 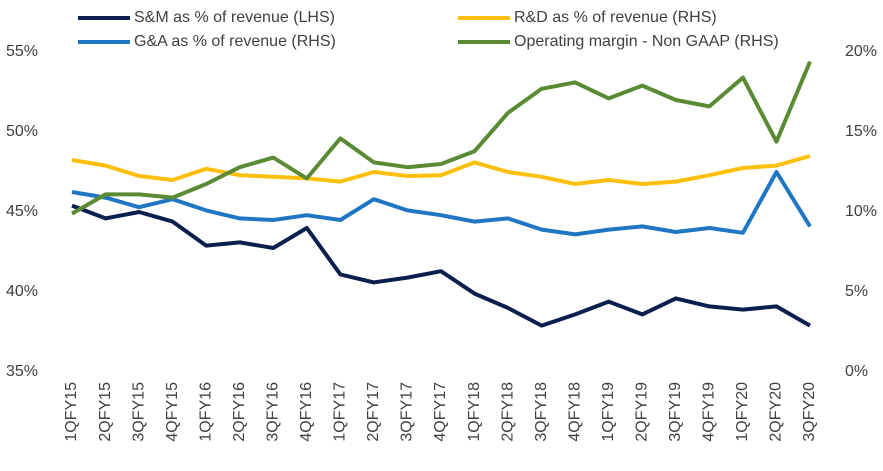 I want to click on x-tick-label: 2QFY15, so click(x=105, y=412).